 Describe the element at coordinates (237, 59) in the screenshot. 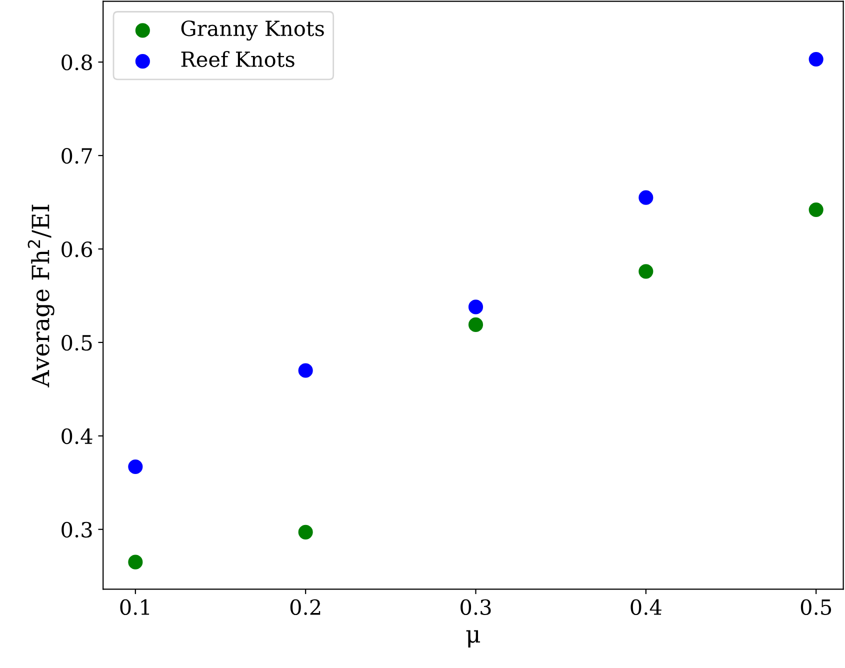

I see `legend-label: Reef Knots` at that location.